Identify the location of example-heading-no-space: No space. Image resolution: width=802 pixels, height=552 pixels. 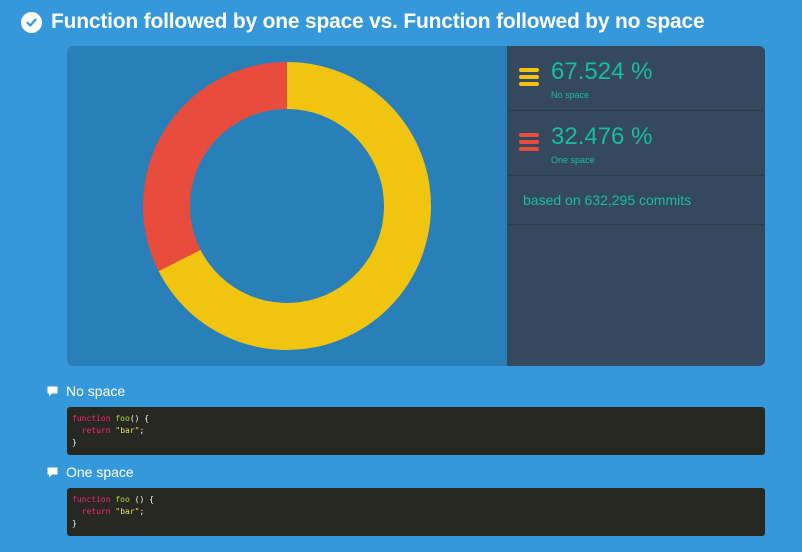
(85, 391).